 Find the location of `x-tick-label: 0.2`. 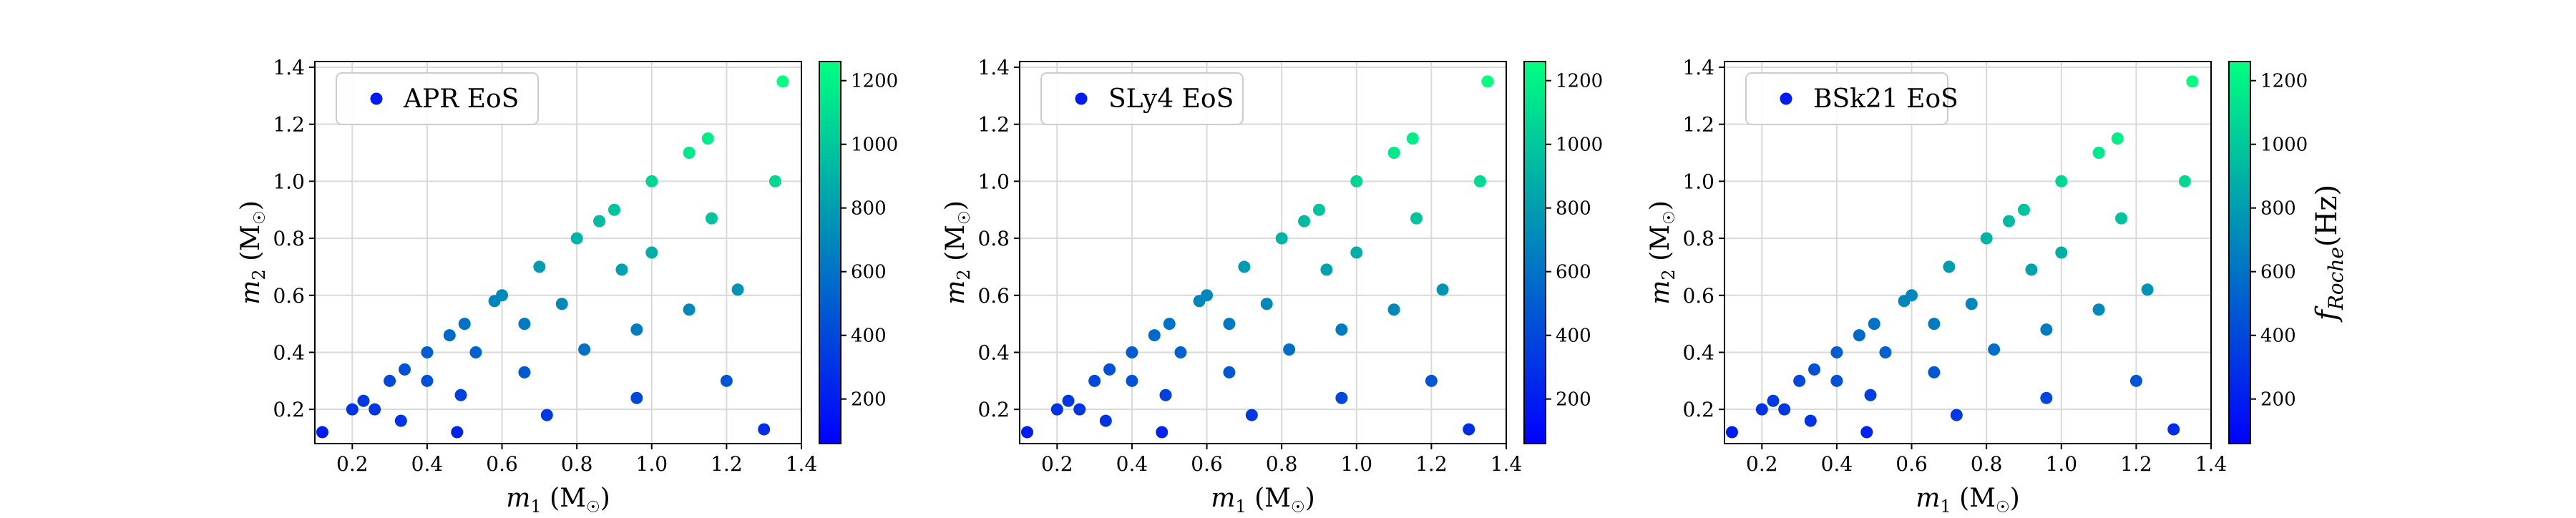

x-tick-label: 0.2 is located at coordinates (1057, 464).